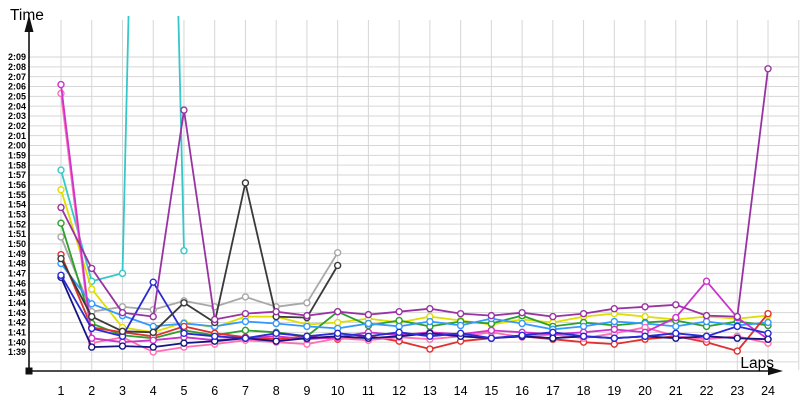  I want to click on x-tick-label: 20, so click(645, 391).